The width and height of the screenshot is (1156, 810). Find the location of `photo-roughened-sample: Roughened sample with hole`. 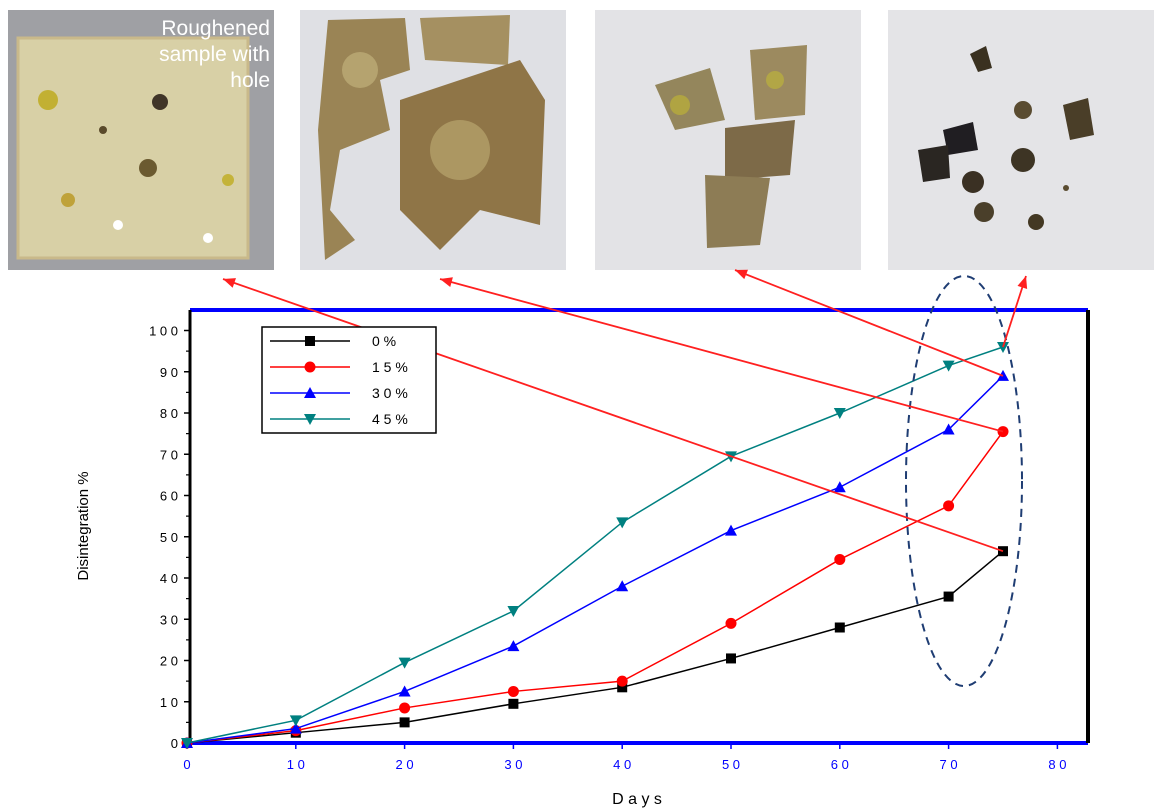

photo-roughened-sample: Roughened sample with hole is located at coordinates (141, 140).